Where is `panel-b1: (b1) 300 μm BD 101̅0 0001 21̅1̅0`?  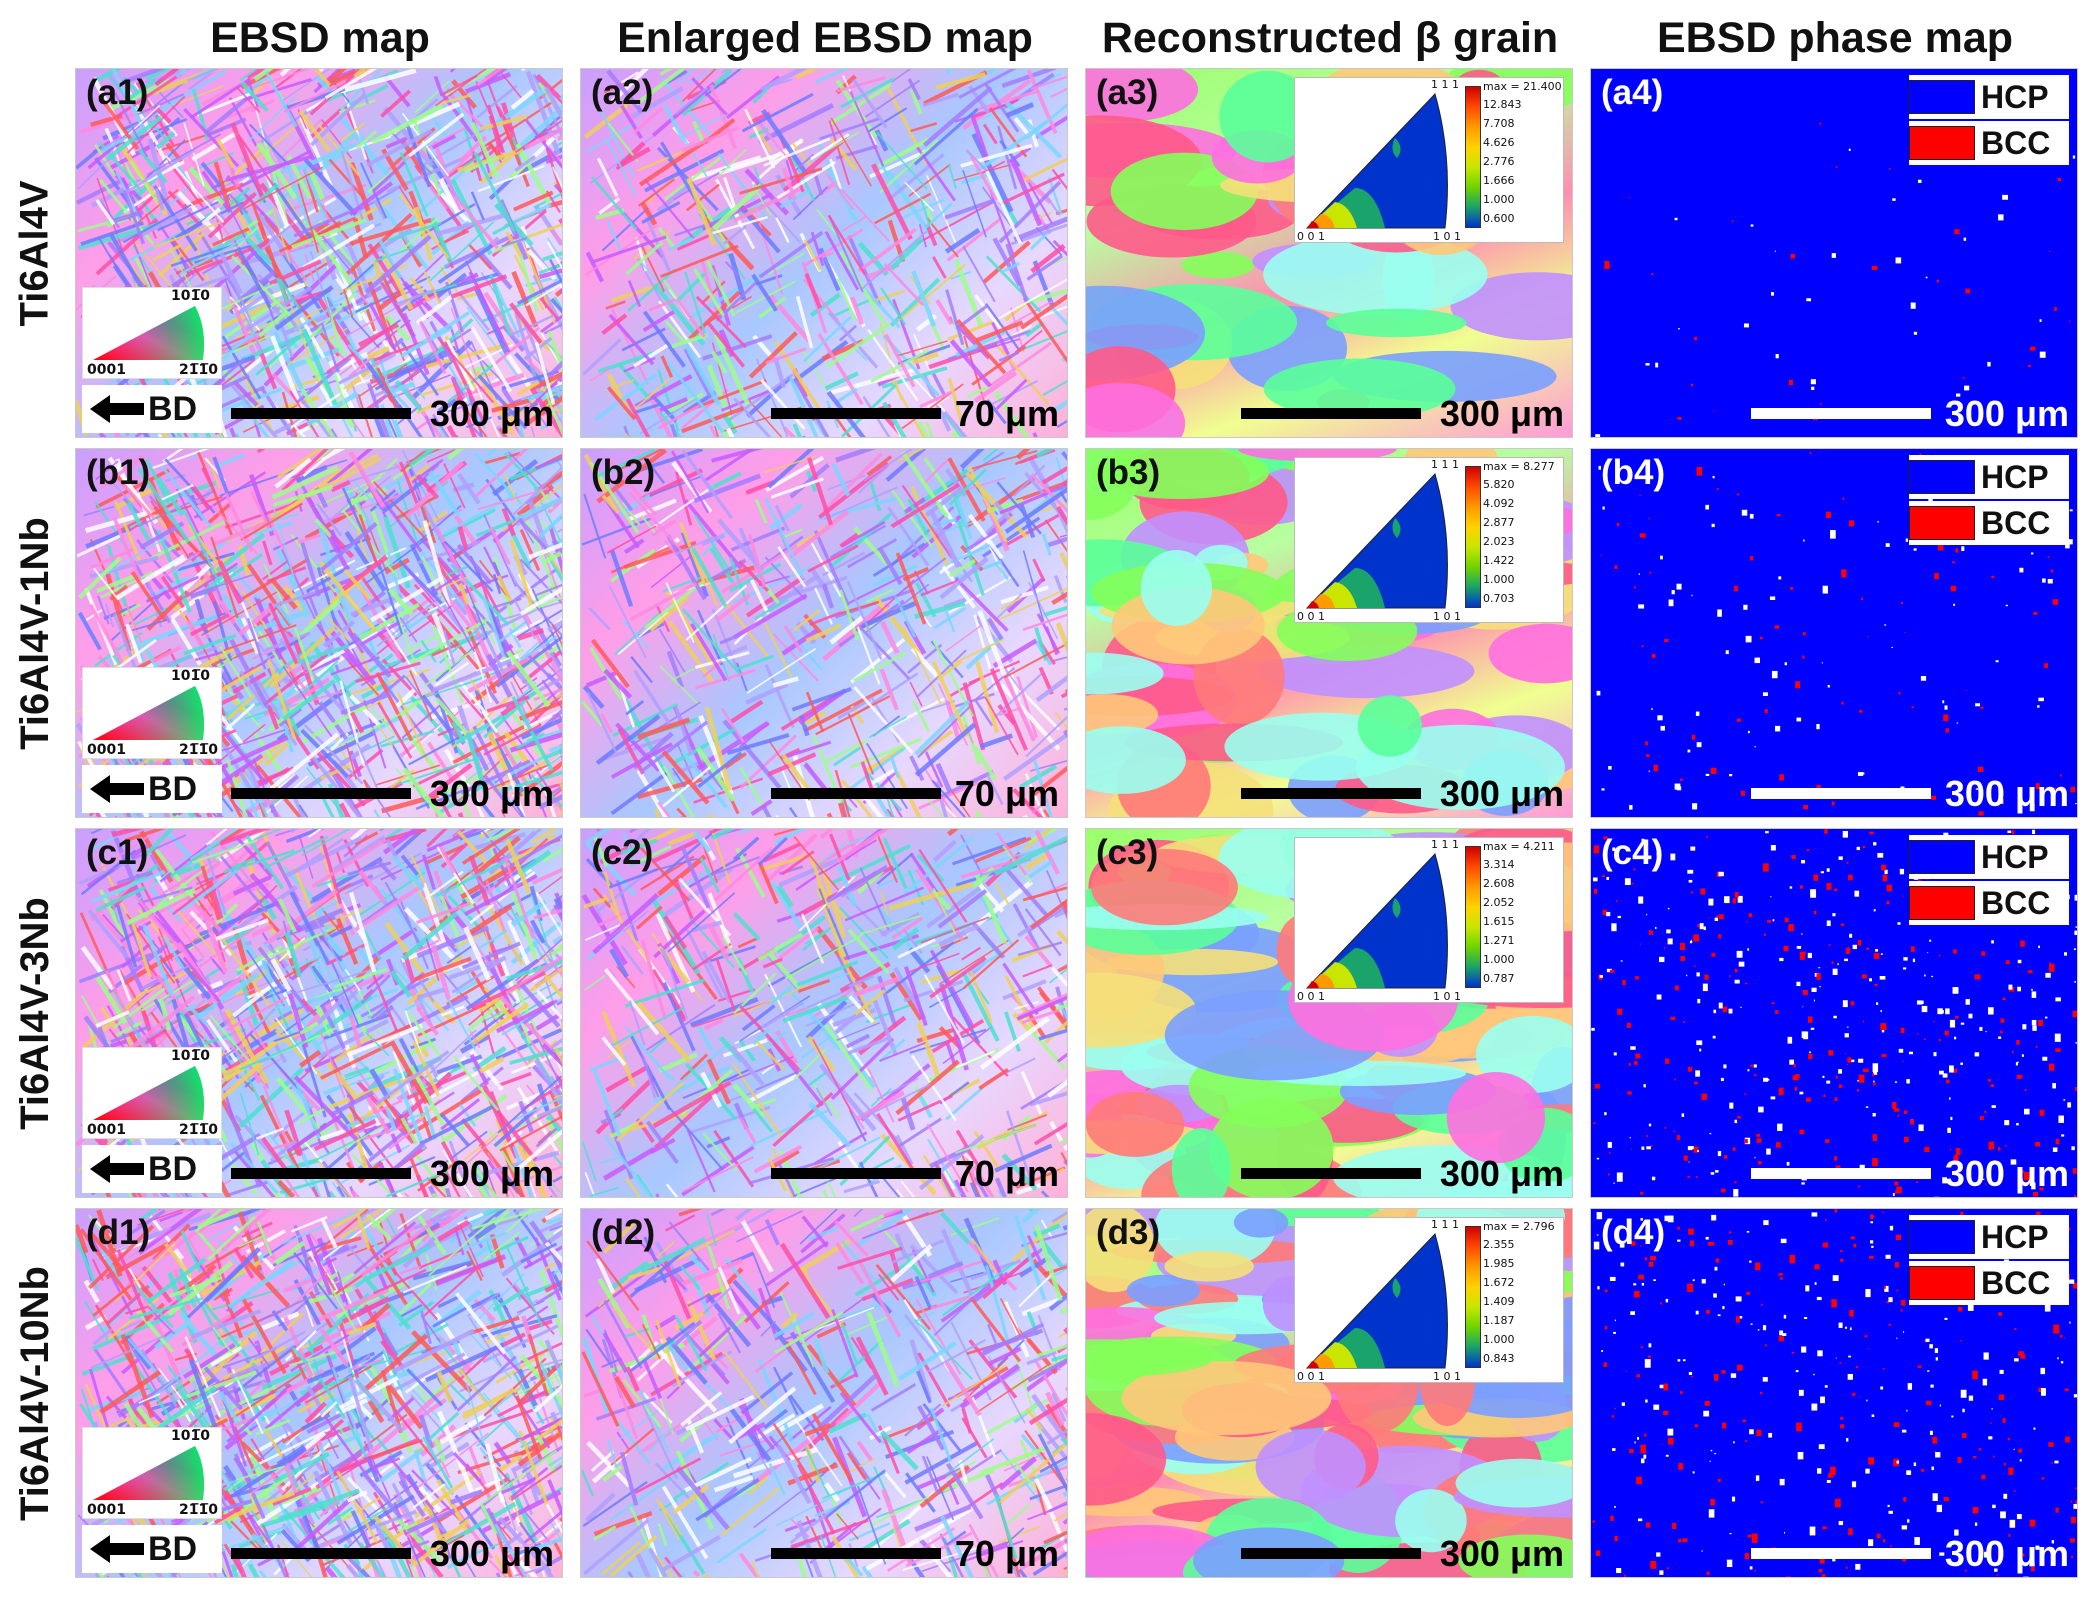 panel-b1: (b1) 300 μm BD 101̅0 0001 21̅1̅0 is located at coordinates (319, 633).